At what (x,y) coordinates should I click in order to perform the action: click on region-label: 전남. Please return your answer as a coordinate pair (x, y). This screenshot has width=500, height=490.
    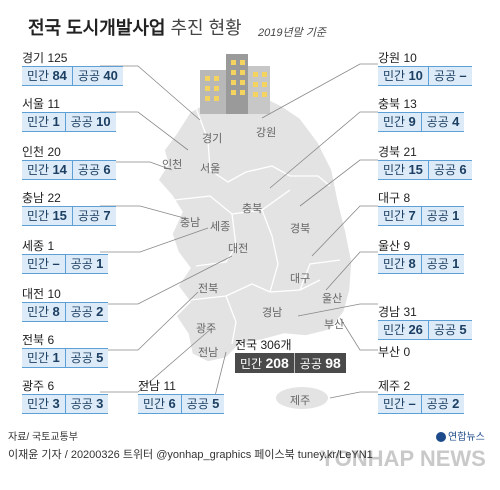
    Looking at the image, I should click on (149, 386).